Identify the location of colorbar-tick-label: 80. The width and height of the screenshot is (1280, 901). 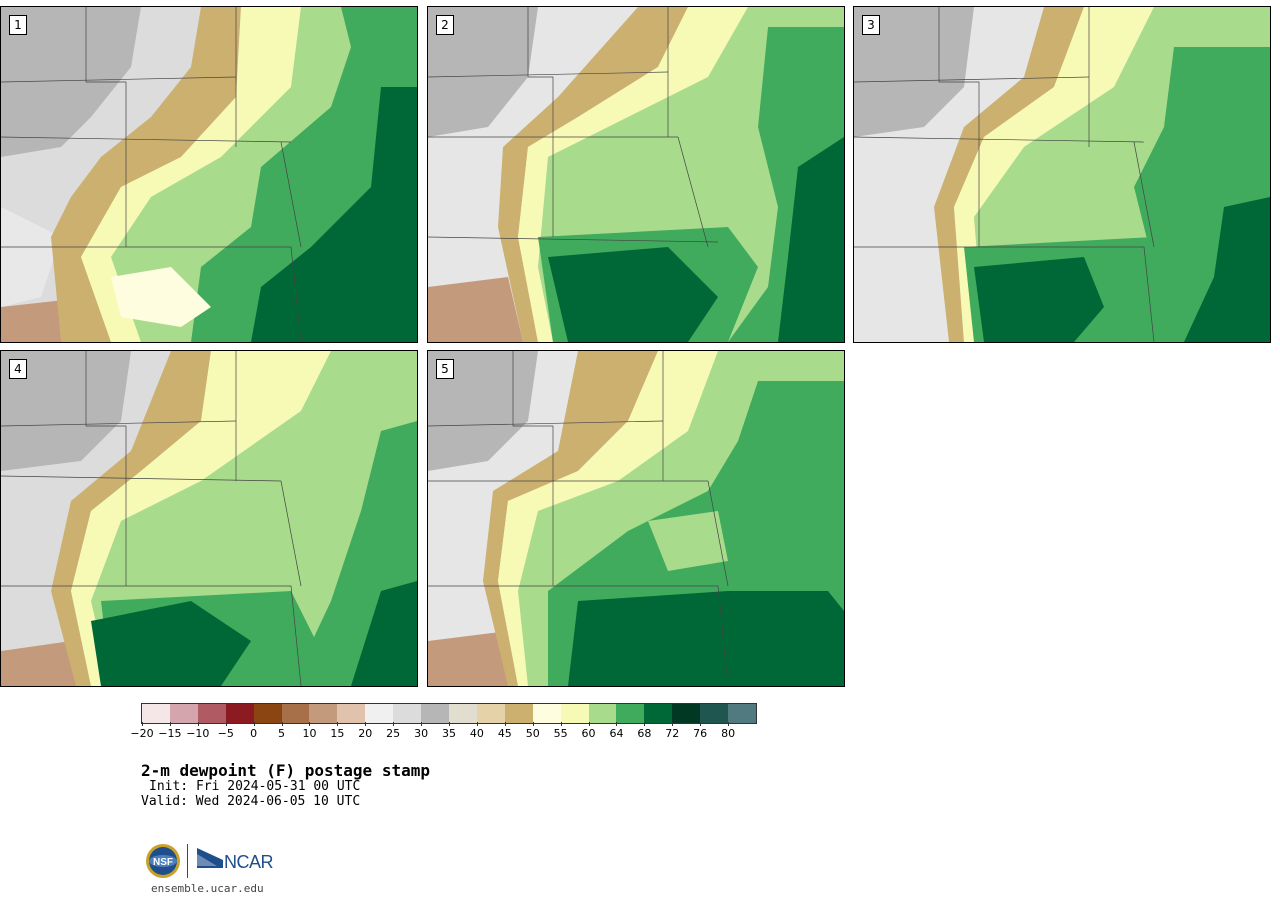
(728, 733).